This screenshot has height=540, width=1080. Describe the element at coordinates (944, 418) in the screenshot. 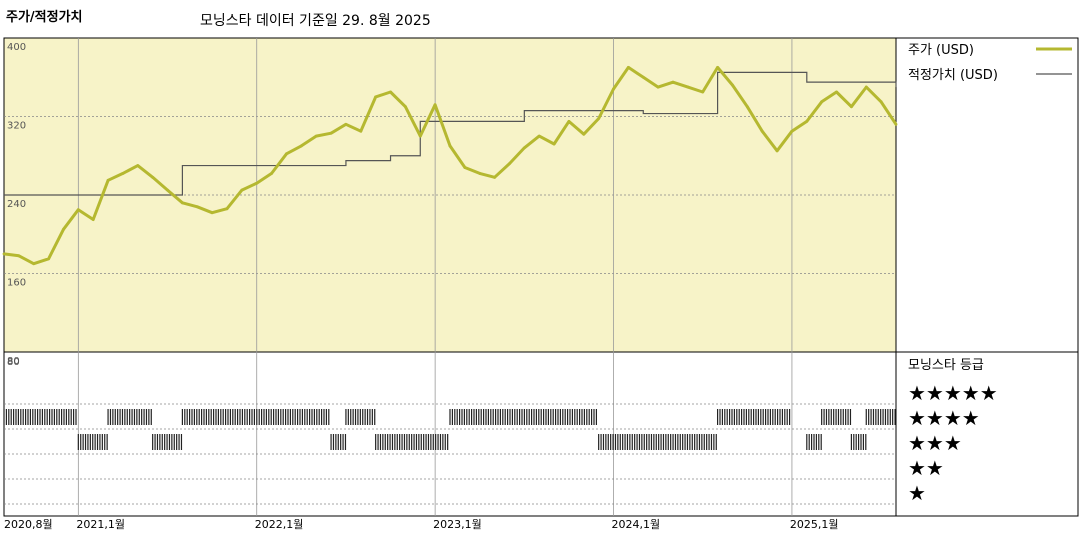

I see `rating-legend-stars: ★★★★` at that location.